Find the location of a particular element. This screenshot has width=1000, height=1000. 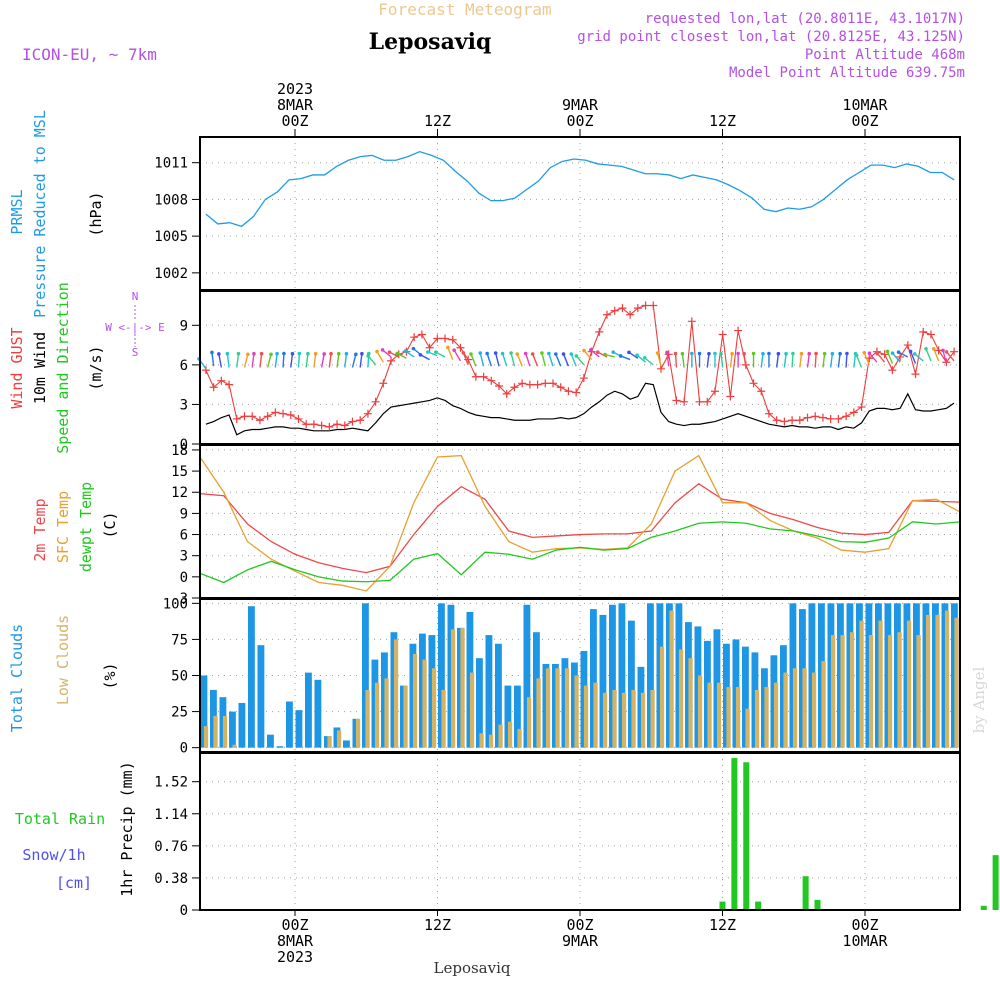

pressure-side-label: Pressure Reduced to MSL is located at coordinates (40, 214).